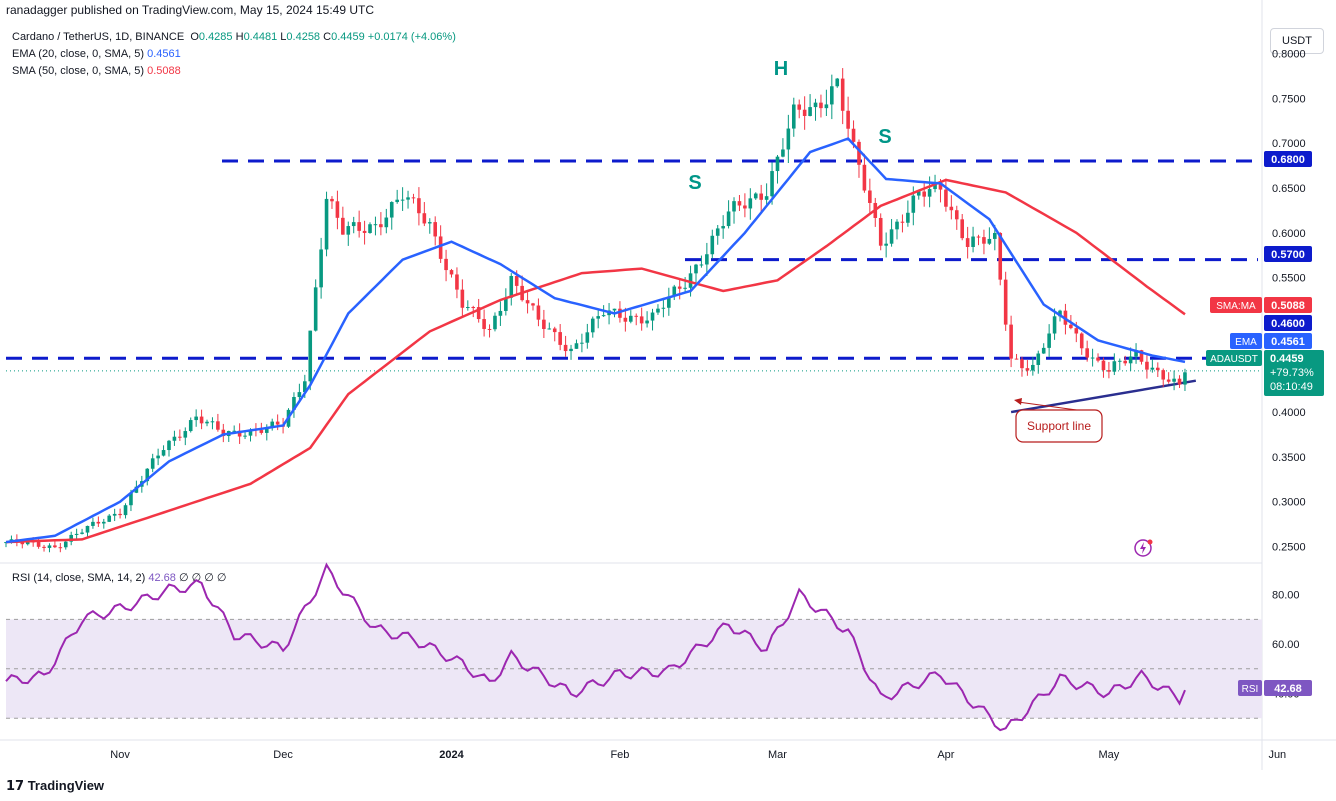 Image resolution: width=1336 pixels, height=801 pixels. I want to click on price-tick-label: 0.3000, so click(1289, 503).